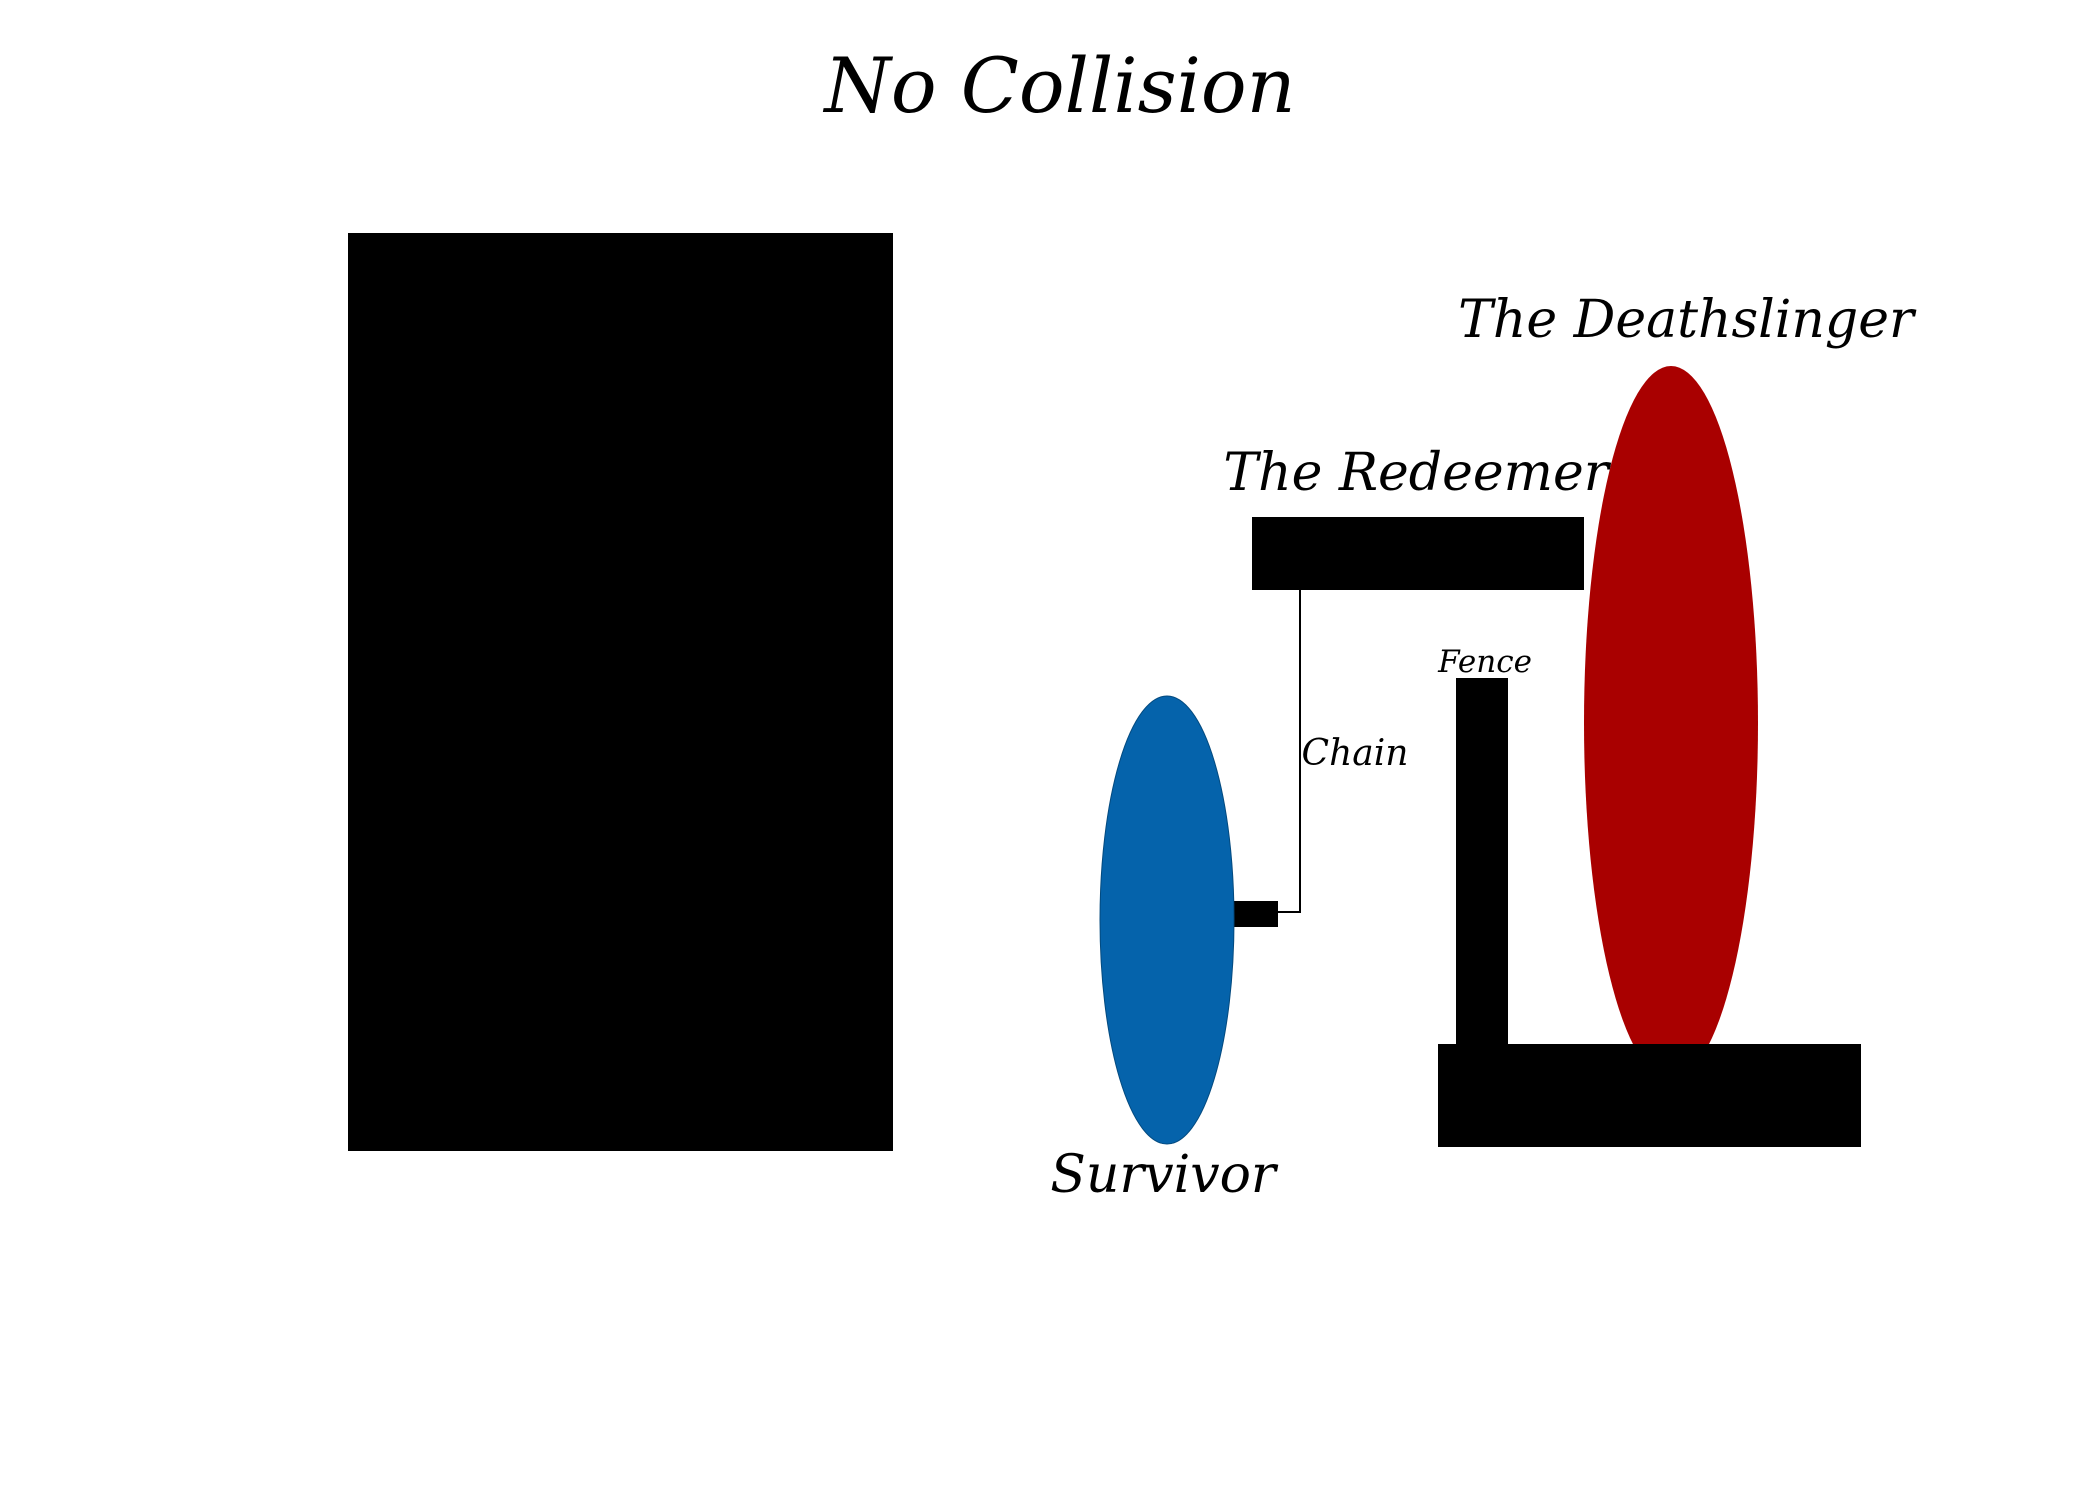 The image size is (2100, 1500). I want to click on survivor-label: Survivor, so click(1164, 1175).